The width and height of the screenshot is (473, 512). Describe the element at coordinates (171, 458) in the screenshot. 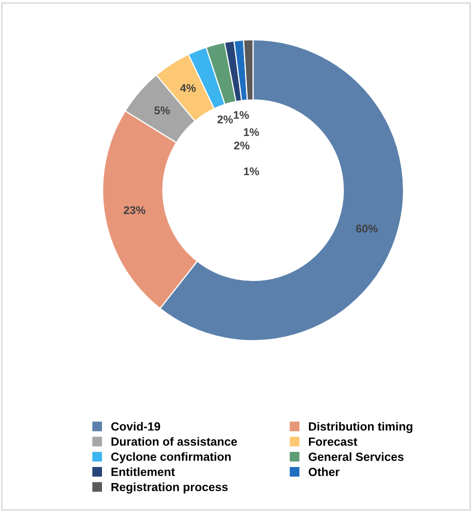

I see `legend-label: Cyclone confirmation` at that location.